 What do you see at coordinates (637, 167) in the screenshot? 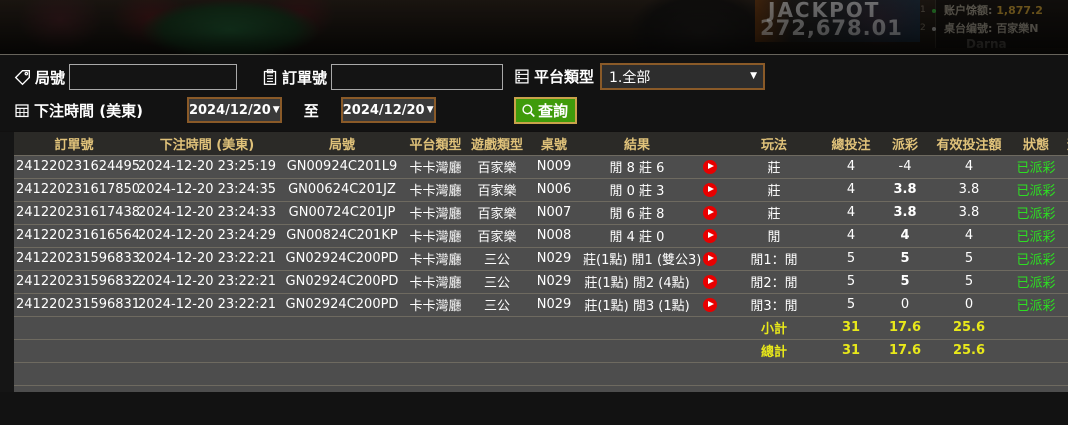
I see `cell-result: 閒 8 莊 6` at bounding box center [637, 167].